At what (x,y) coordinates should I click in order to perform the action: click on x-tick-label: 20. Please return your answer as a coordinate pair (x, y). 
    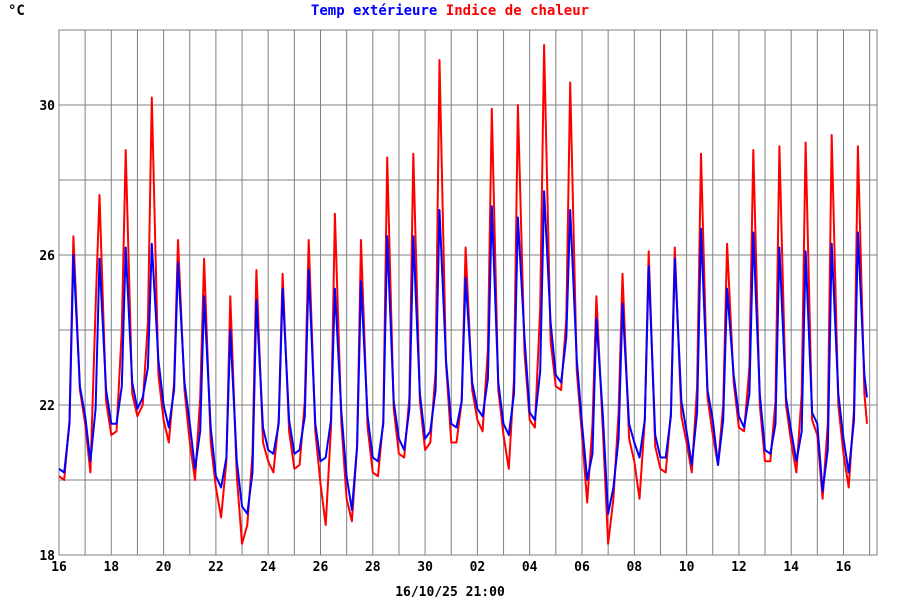
    Looking at the image, I should click on (164, 567).